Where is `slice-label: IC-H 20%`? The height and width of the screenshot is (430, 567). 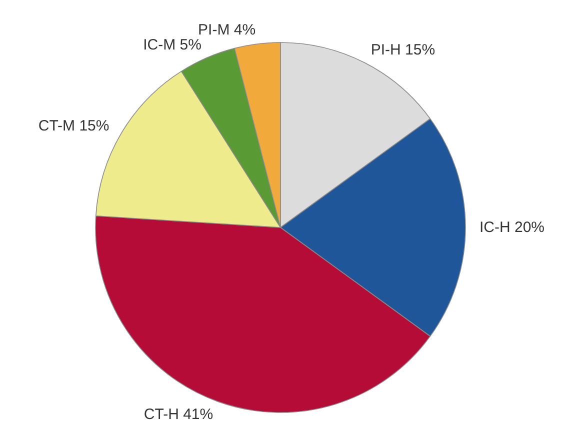 slice-label: IC-H 20% is located at coordinates (512, 227).